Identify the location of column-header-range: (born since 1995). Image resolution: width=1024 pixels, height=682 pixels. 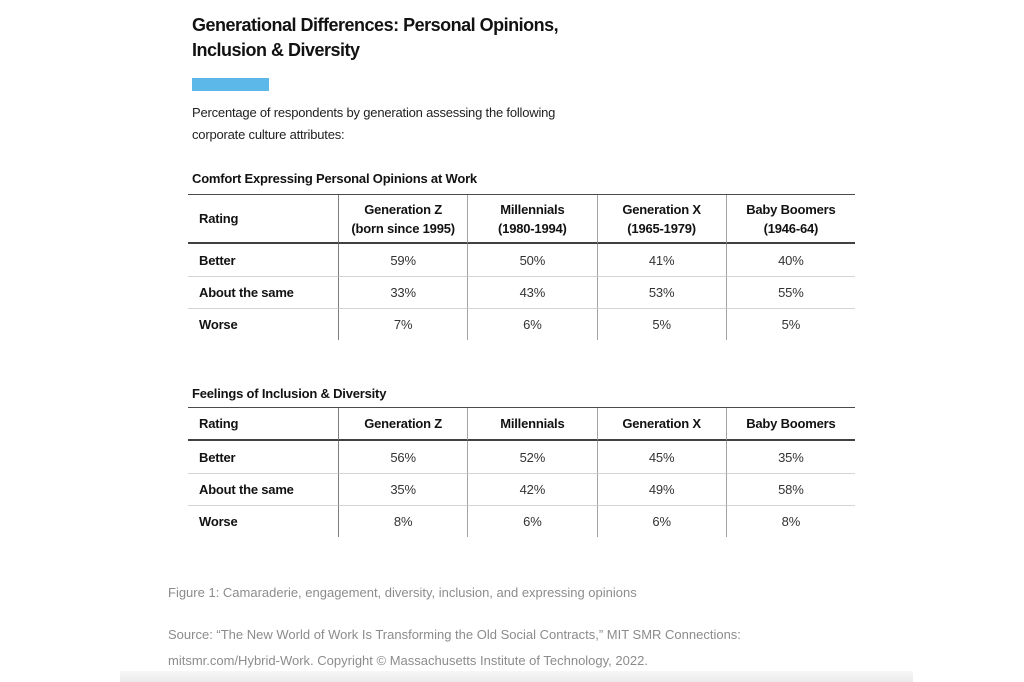
(403, 228).